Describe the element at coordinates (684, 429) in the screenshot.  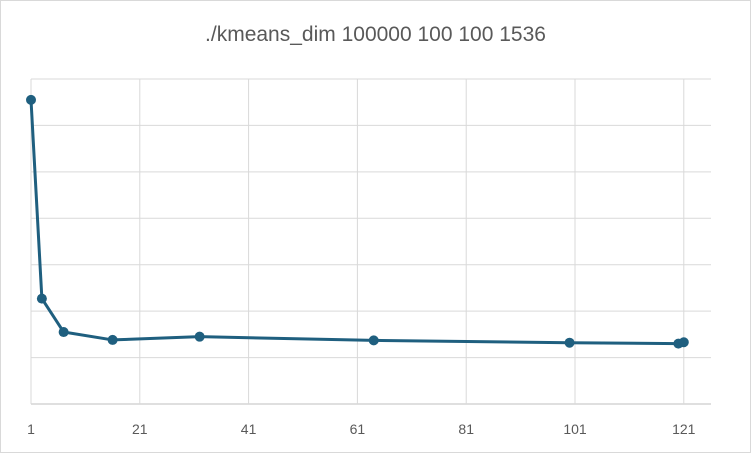
I see `x-tick-label: 121` at that location.